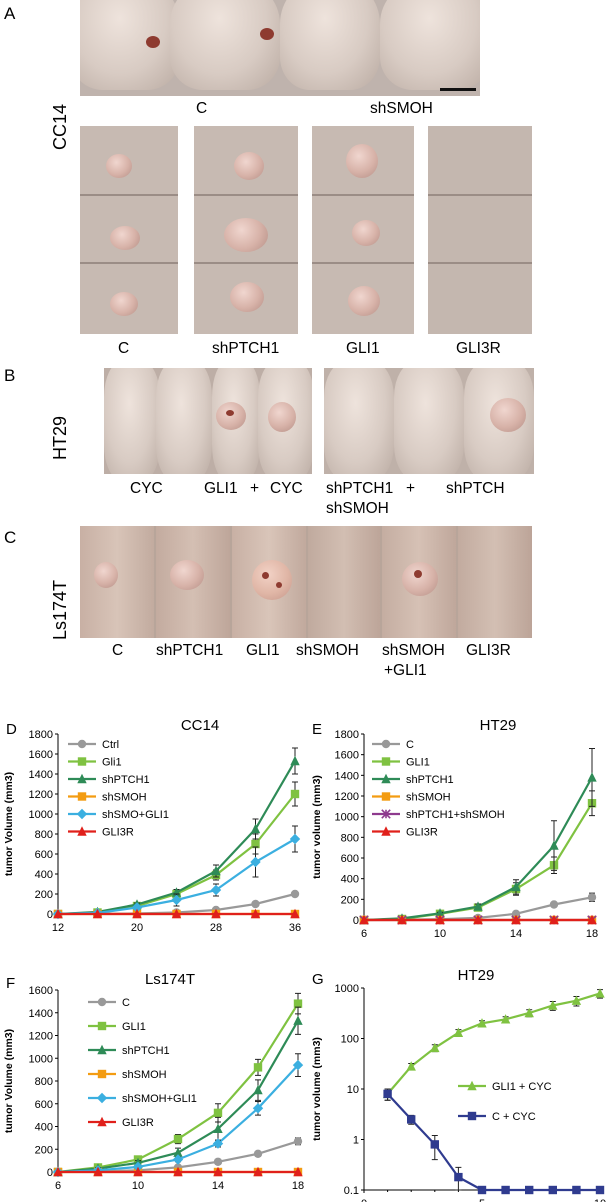  I want to click on marker-stroke, so click(386, 814).